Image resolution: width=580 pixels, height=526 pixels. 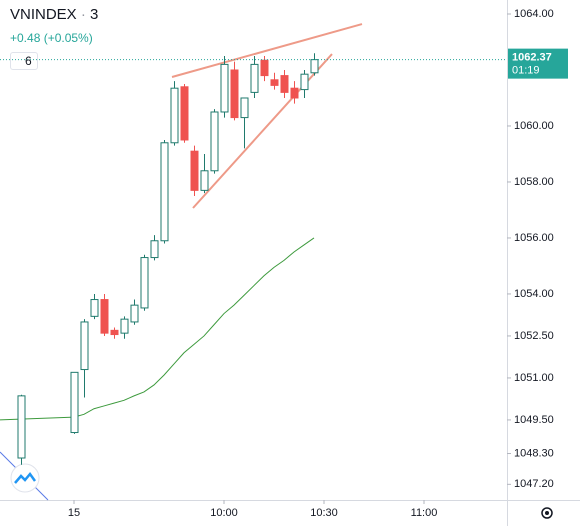 I want to click on y-tick-label: 1058.00, so click(x=534, y=182).